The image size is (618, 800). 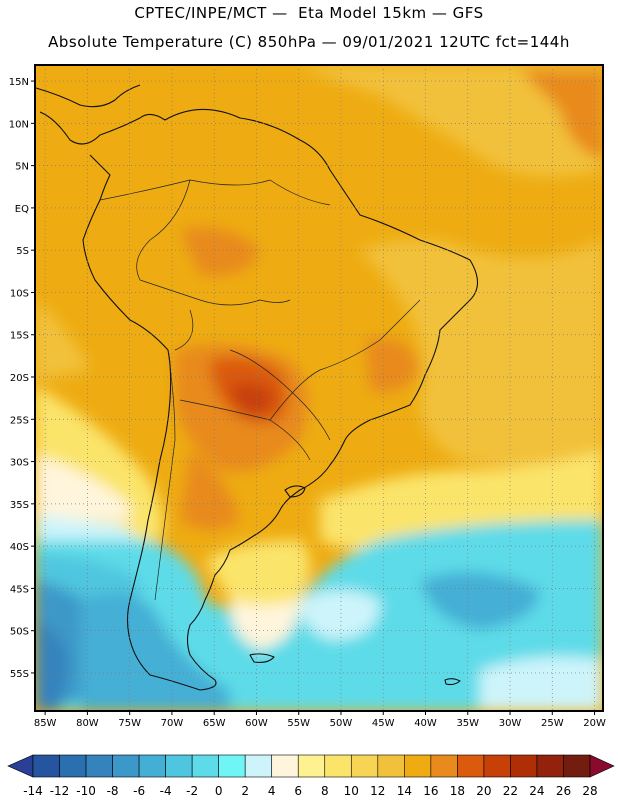 I want to click on field-minus4-minus2-patch, so click(x=480, y=601).